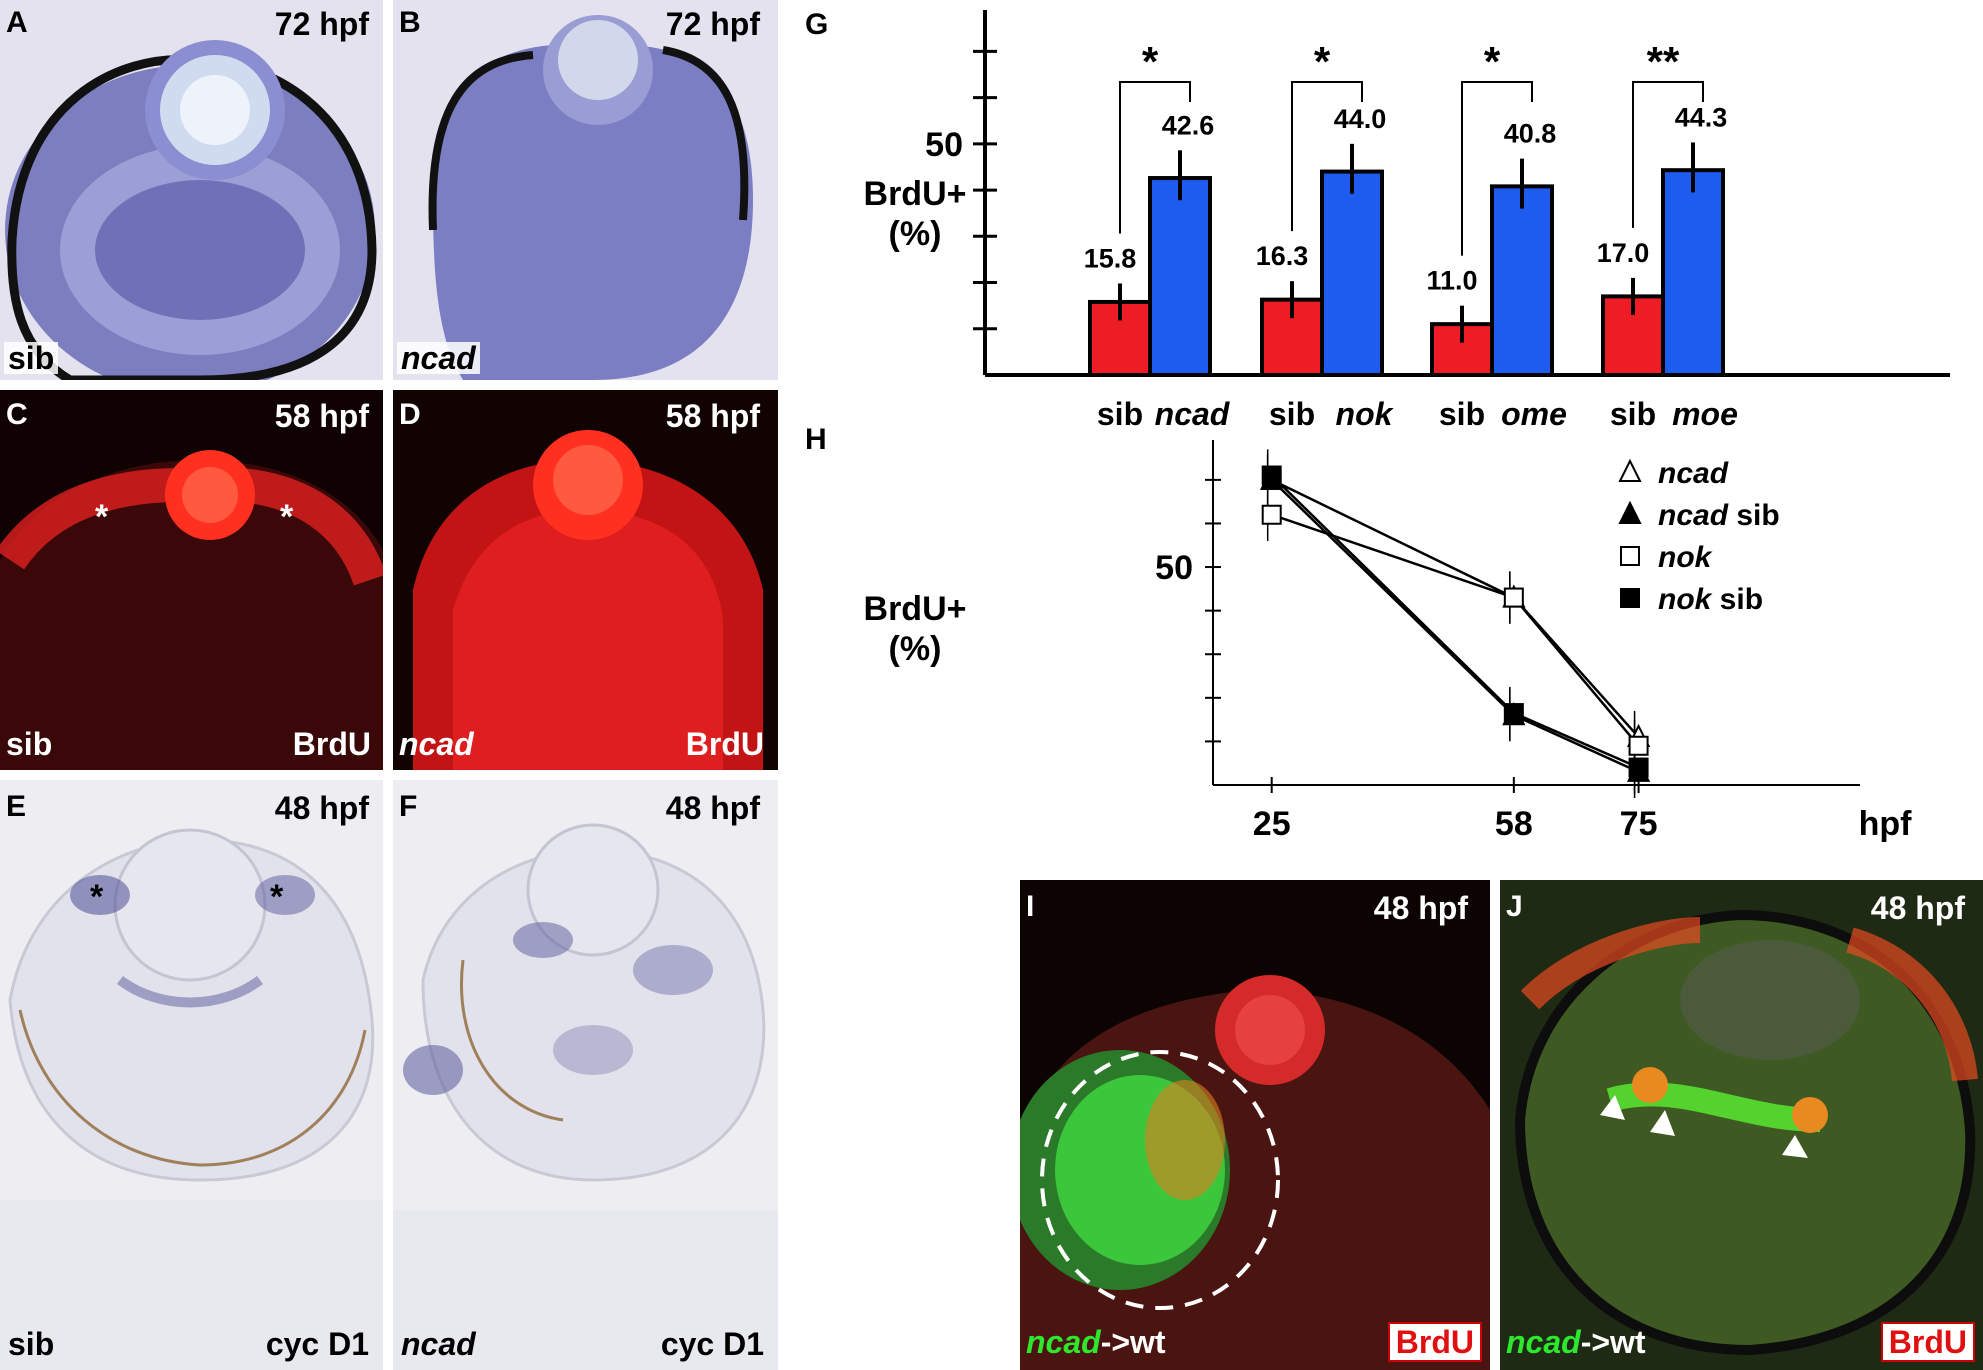  I want to click on legend-entry: nok sib, so click(1710, 599).